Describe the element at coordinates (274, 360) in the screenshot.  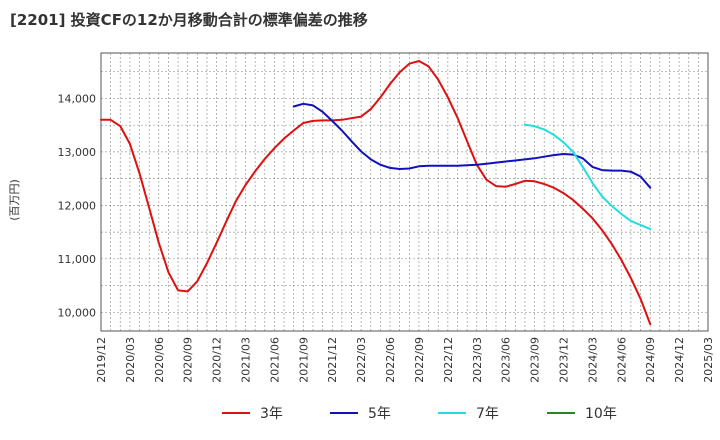
I see `x-tick-label: 2021/06` at that location.